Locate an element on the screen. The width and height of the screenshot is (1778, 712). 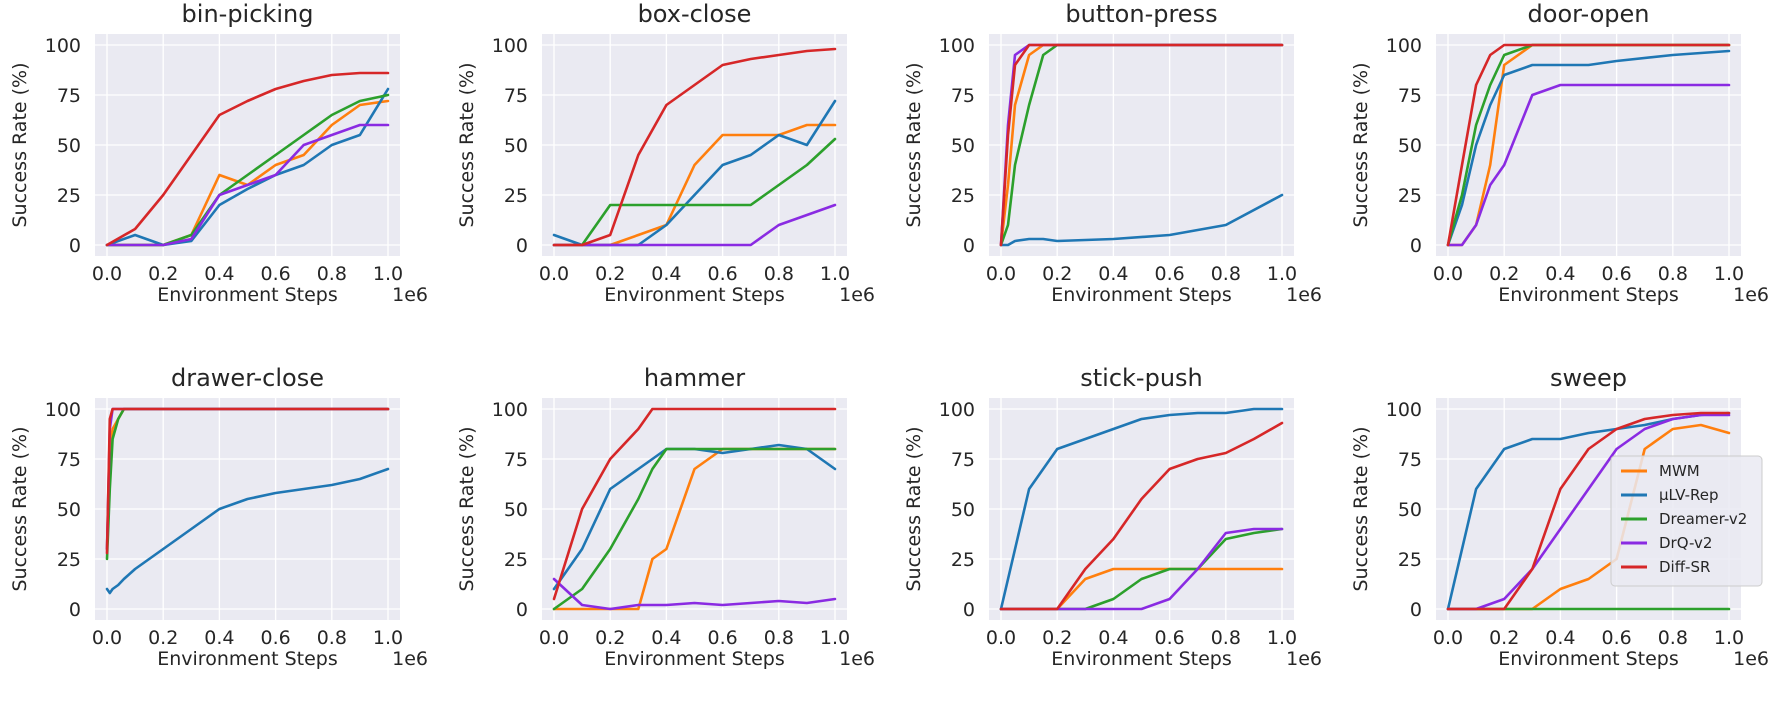
legend-label-drq-v2: DrQ-v2 is located at coordinates (1685, 543).